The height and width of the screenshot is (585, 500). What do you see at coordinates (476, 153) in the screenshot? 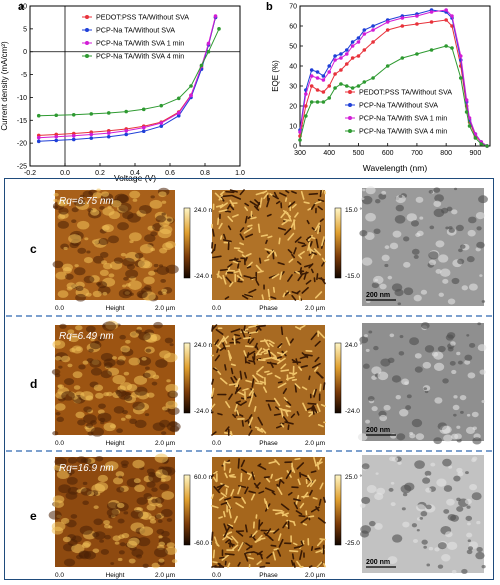
I see `x-tick-label: 900` at bounding box center [476, 153].